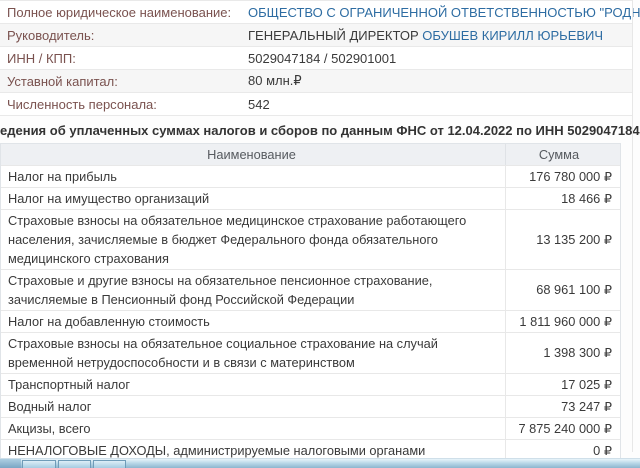 The width and height of the screenshot is (640, 468). Describe the element at coordinates (574, 239) in the screenshot. I see `tax-sum: 13 135 200 ₽` at that location.